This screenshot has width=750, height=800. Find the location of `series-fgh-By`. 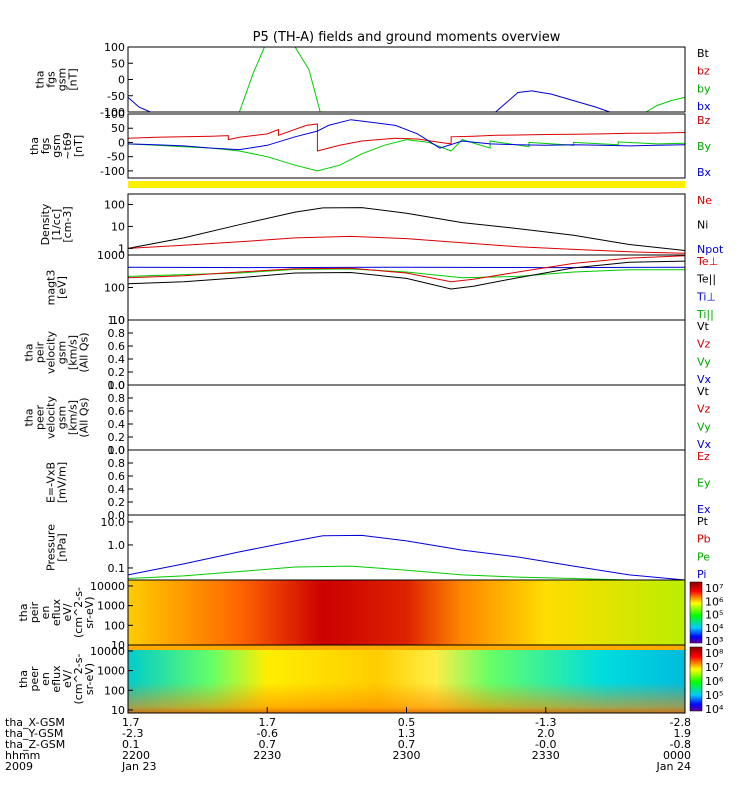

series-fgh-By is located at coordinates (406, 155).